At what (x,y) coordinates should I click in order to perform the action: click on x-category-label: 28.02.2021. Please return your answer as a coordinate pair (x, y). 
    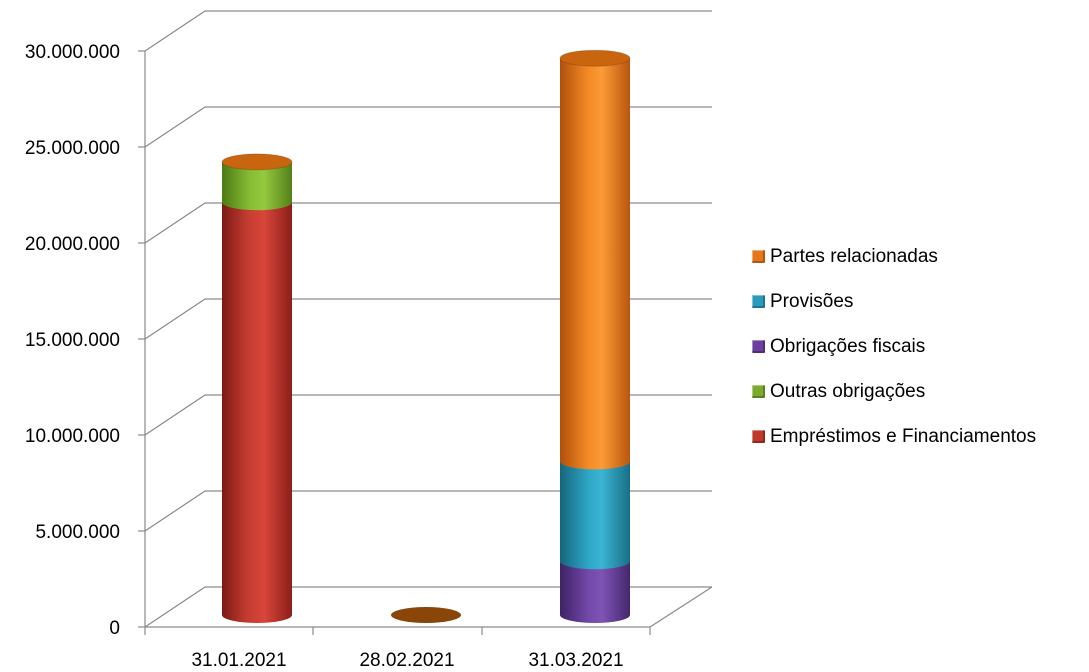
    Looking at the image, I should click on (406, 660).